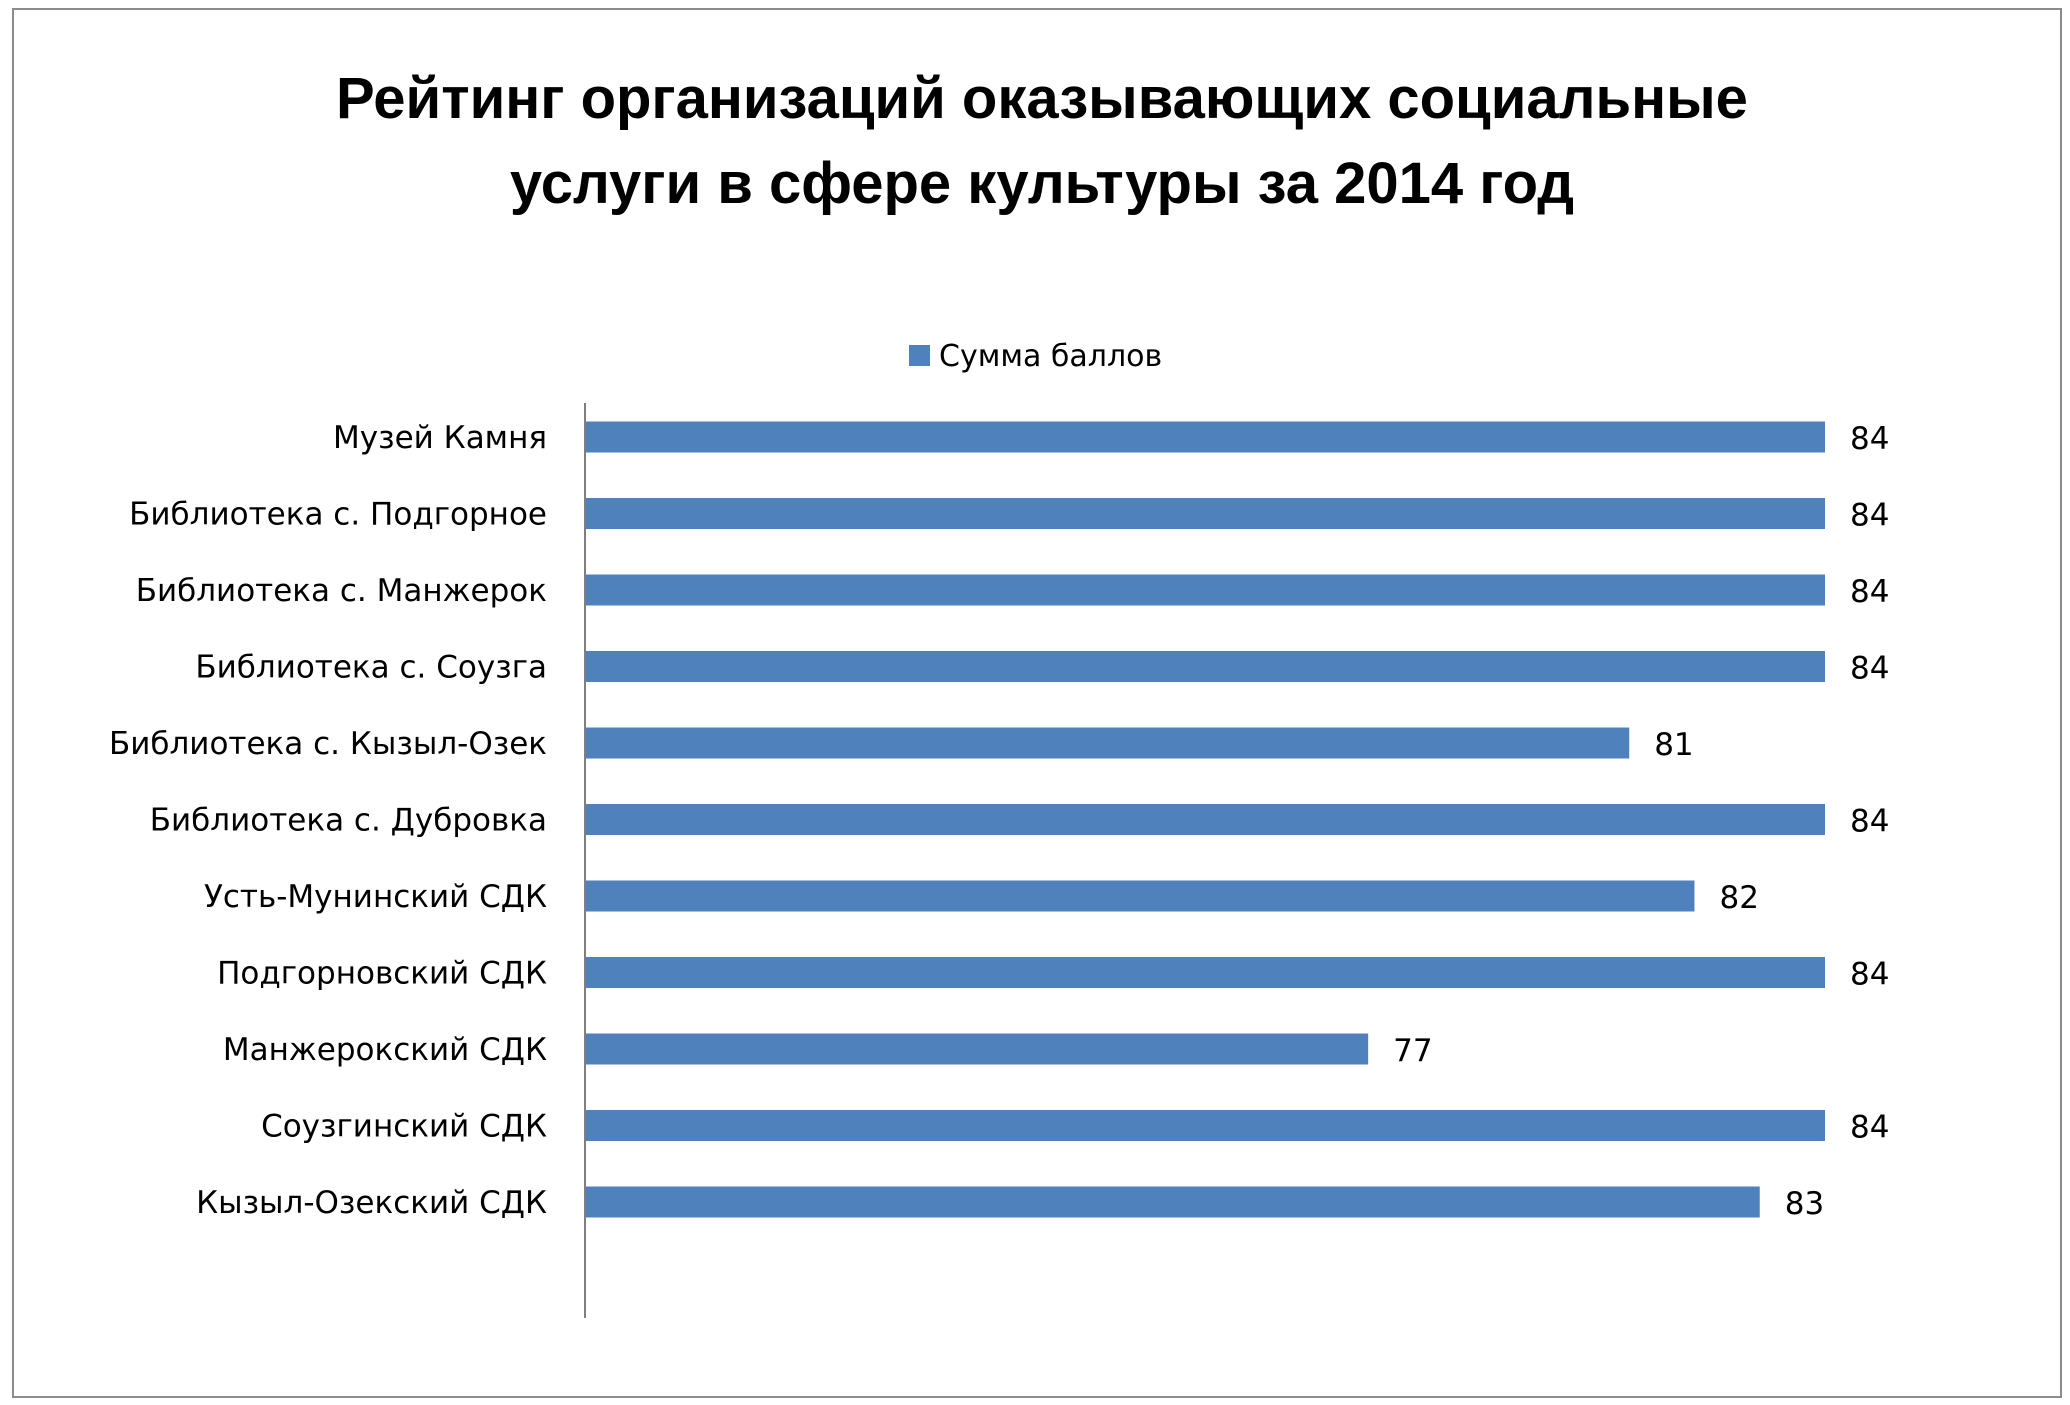  I want to click on legend: Сумма баллов, so click(1035, 356).